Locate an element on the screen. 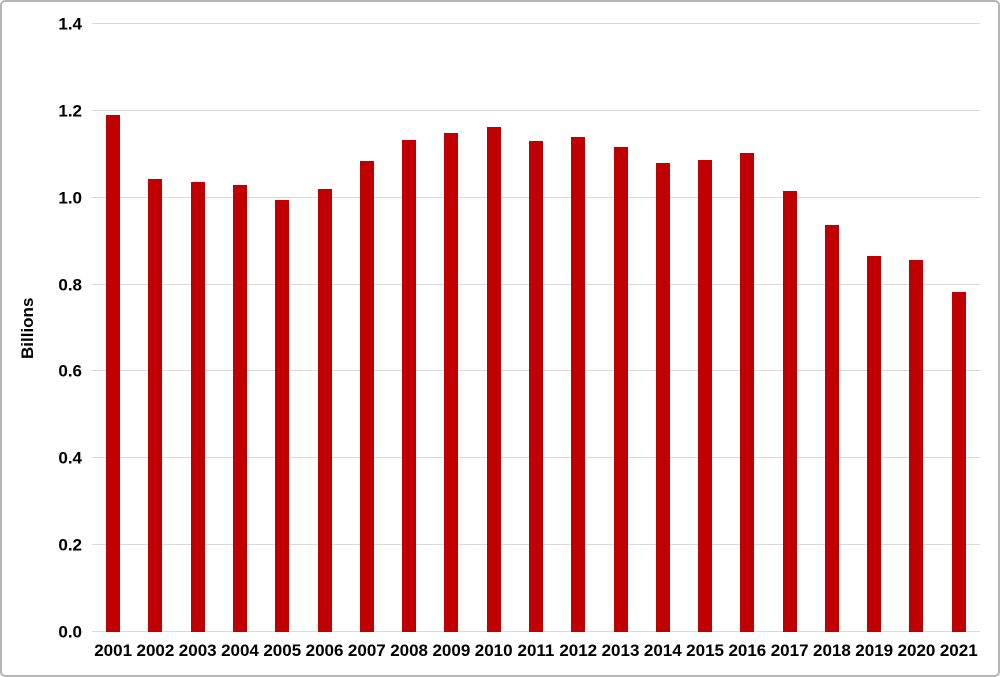 This screenshot has height=677, width=1000. x-axis-tick-label: 2014 is located at coordinates (662, 650).